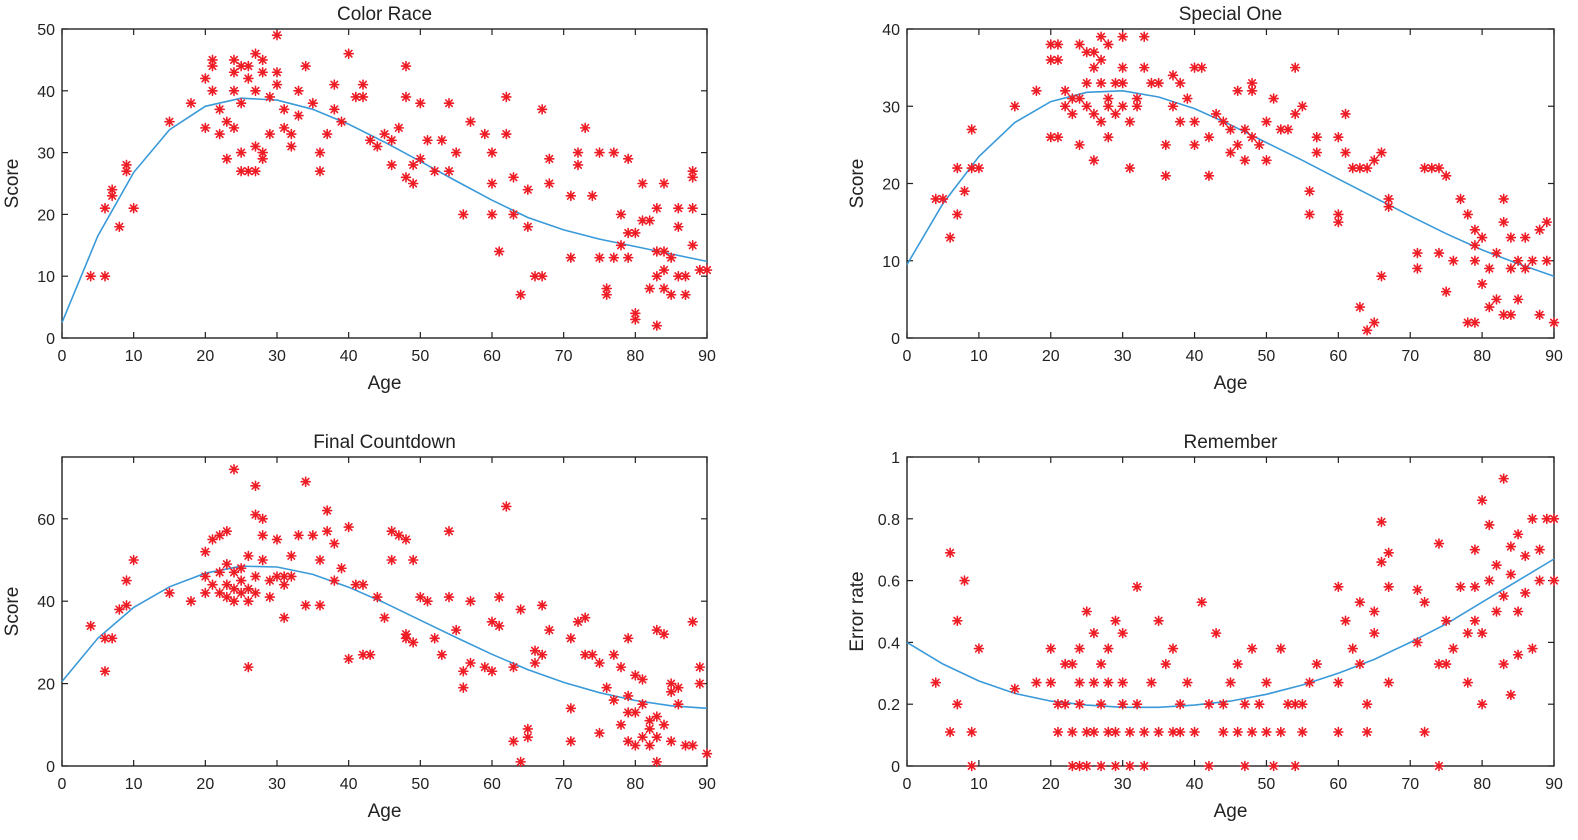  Describe the element at coordinates (134, 356) in the screenshot. I see `x-tick-label: 10` at that location.